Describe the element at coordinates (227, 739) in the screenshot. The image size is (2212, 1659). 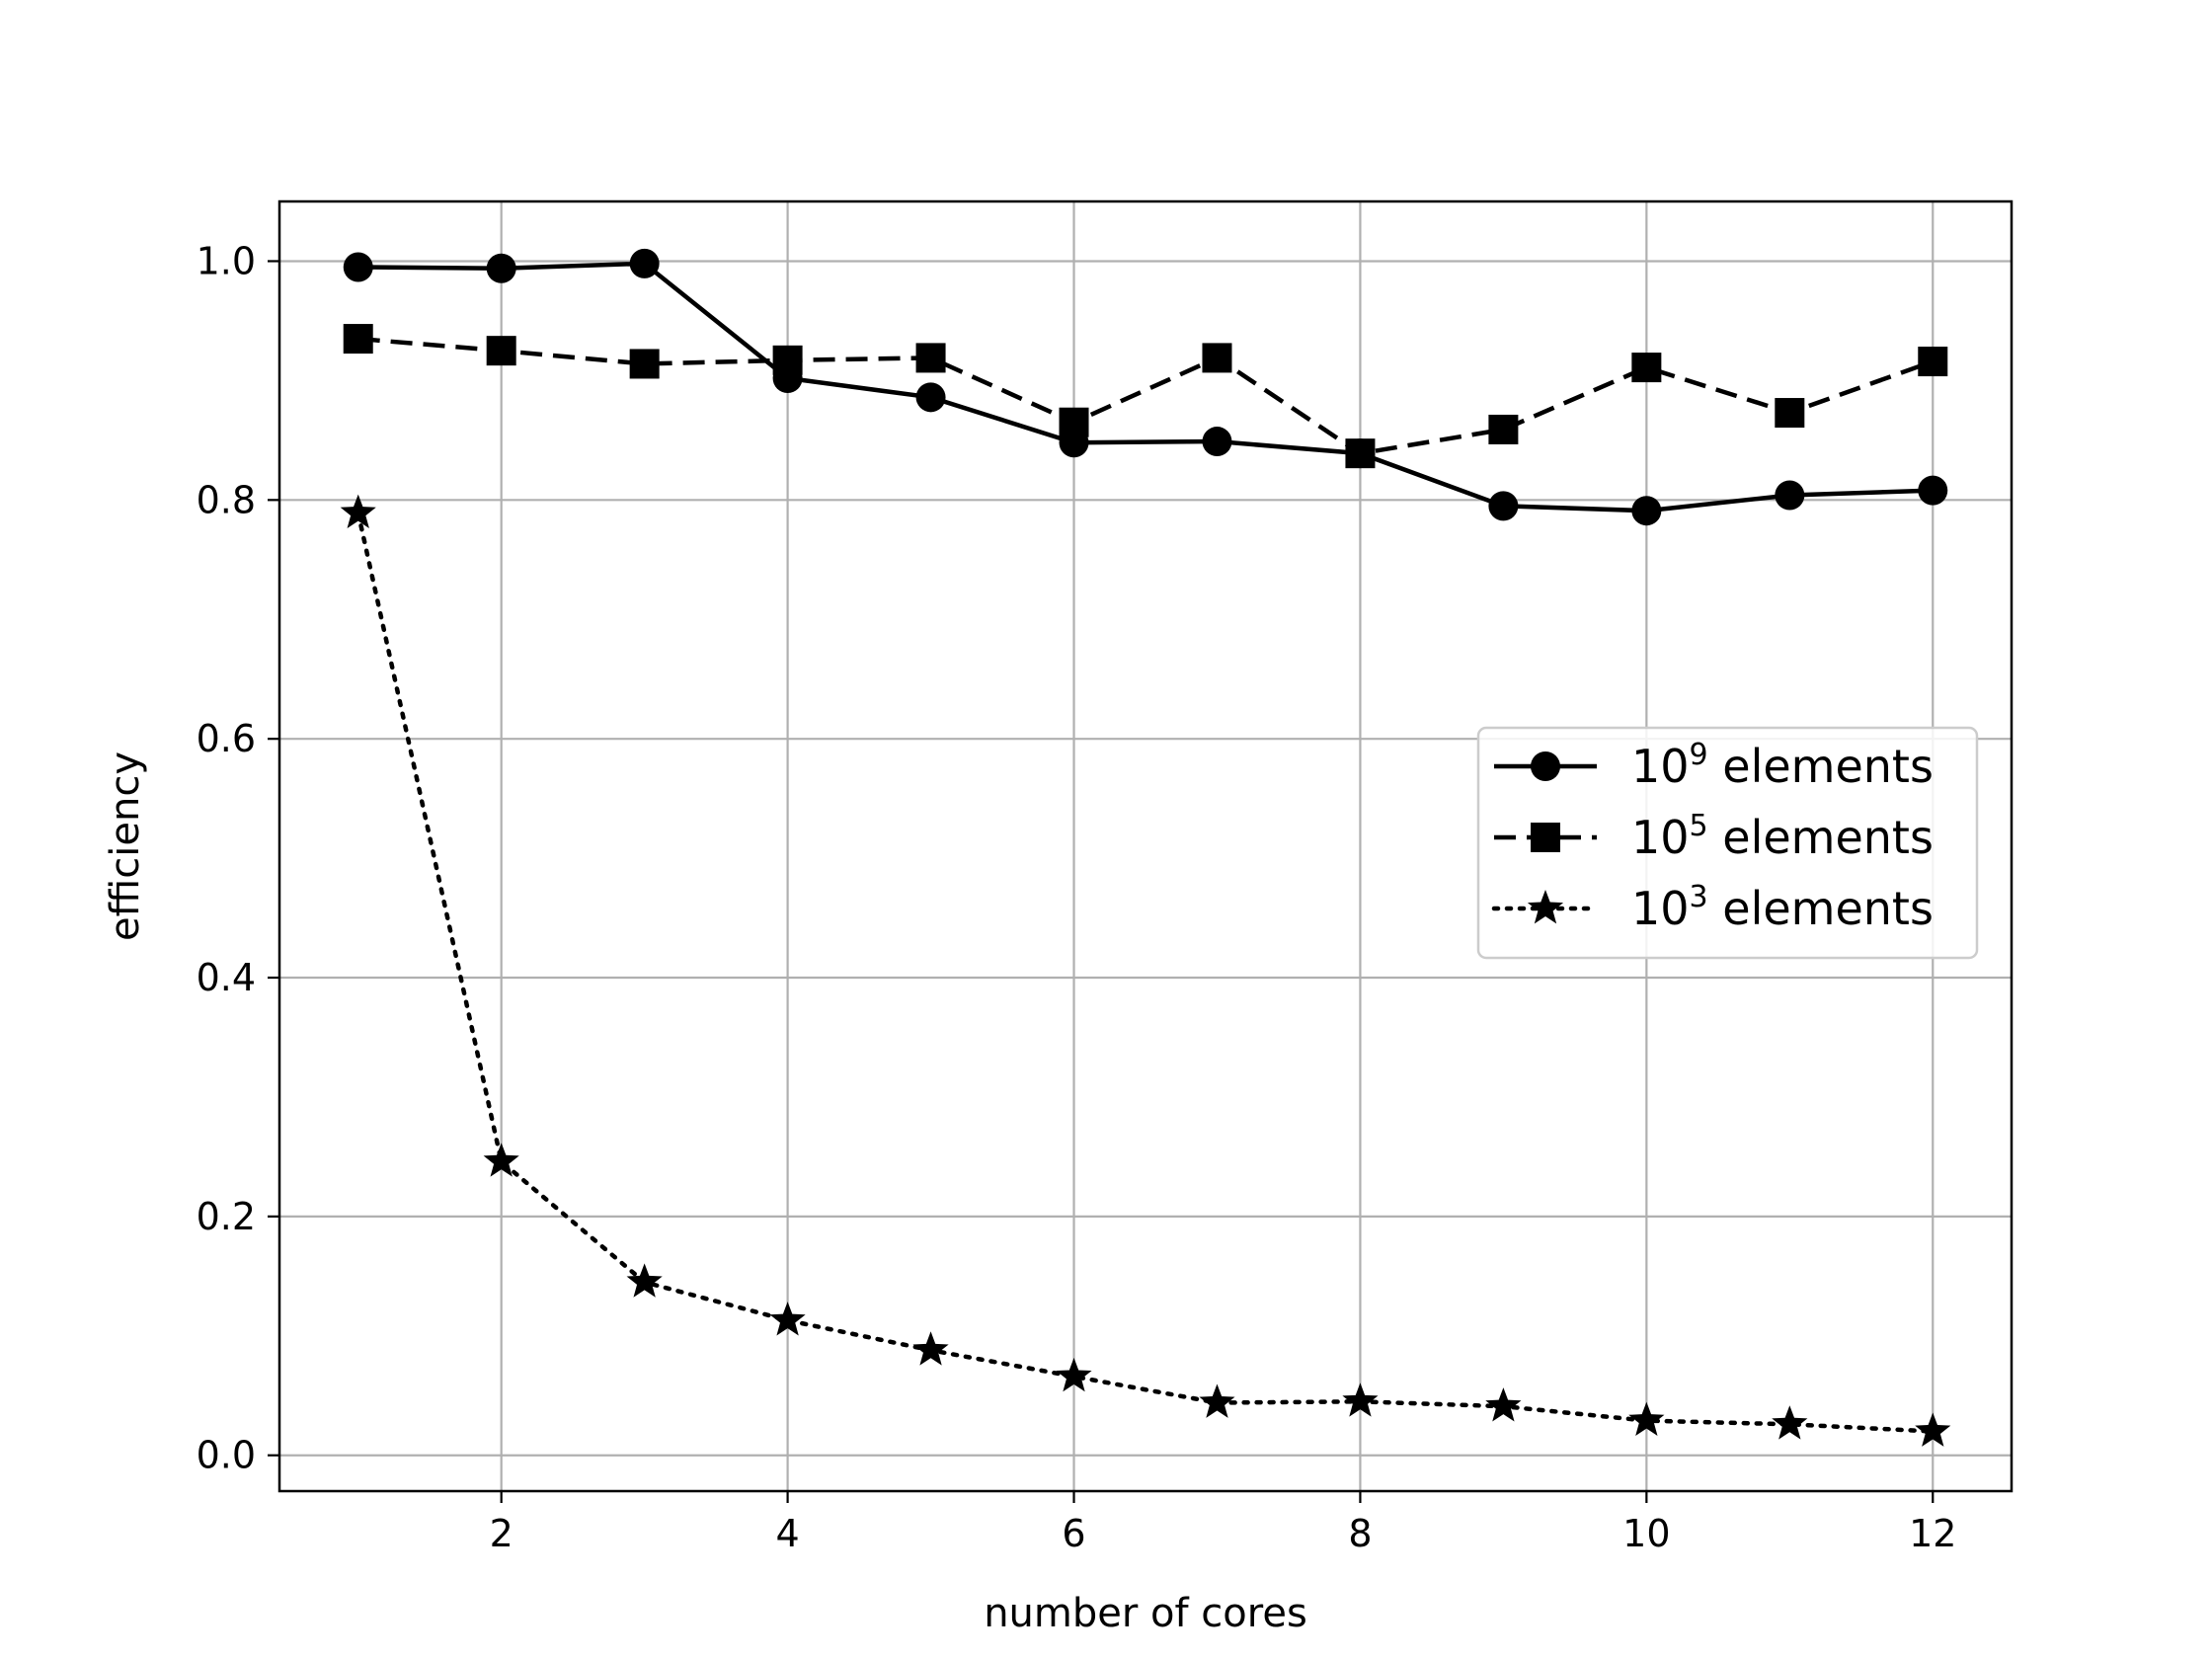
I see `y-tick-label: 0.6` at that location.